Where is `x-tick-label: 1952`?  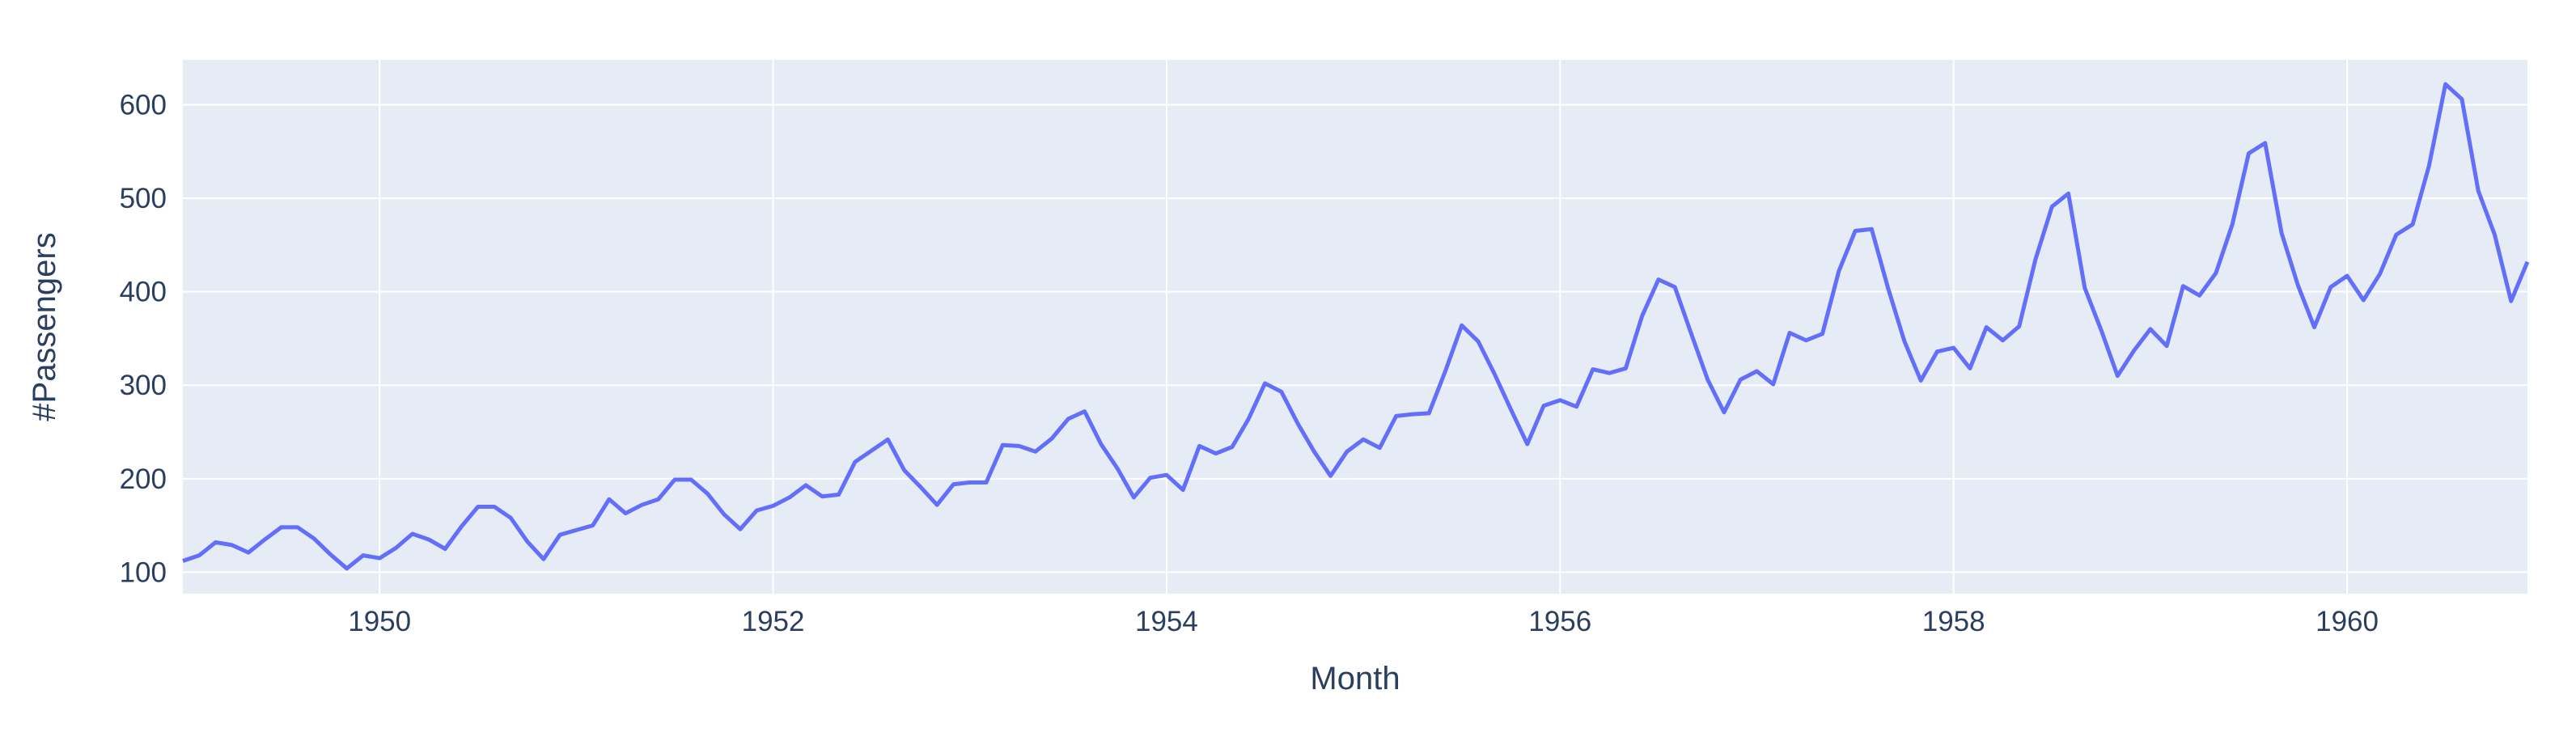 x-tick-label: 1952 is located at coordinates (773, 621).